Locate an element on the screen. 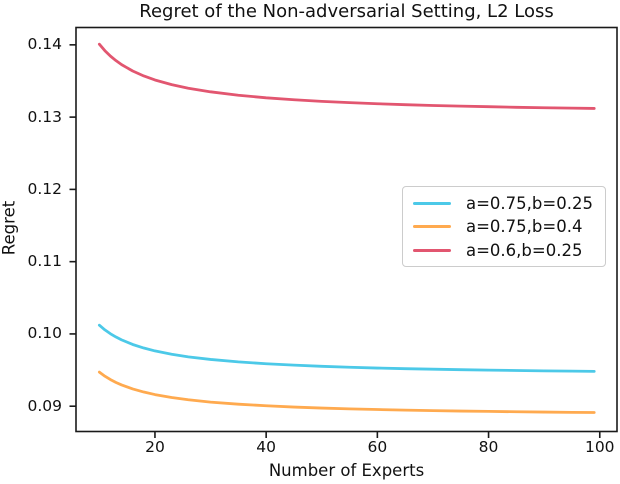 Image resolution: width=620 pixels, height=484 pixels. legend-entry: a=0.75,b=0.25 is located at coordinates (504, 203).